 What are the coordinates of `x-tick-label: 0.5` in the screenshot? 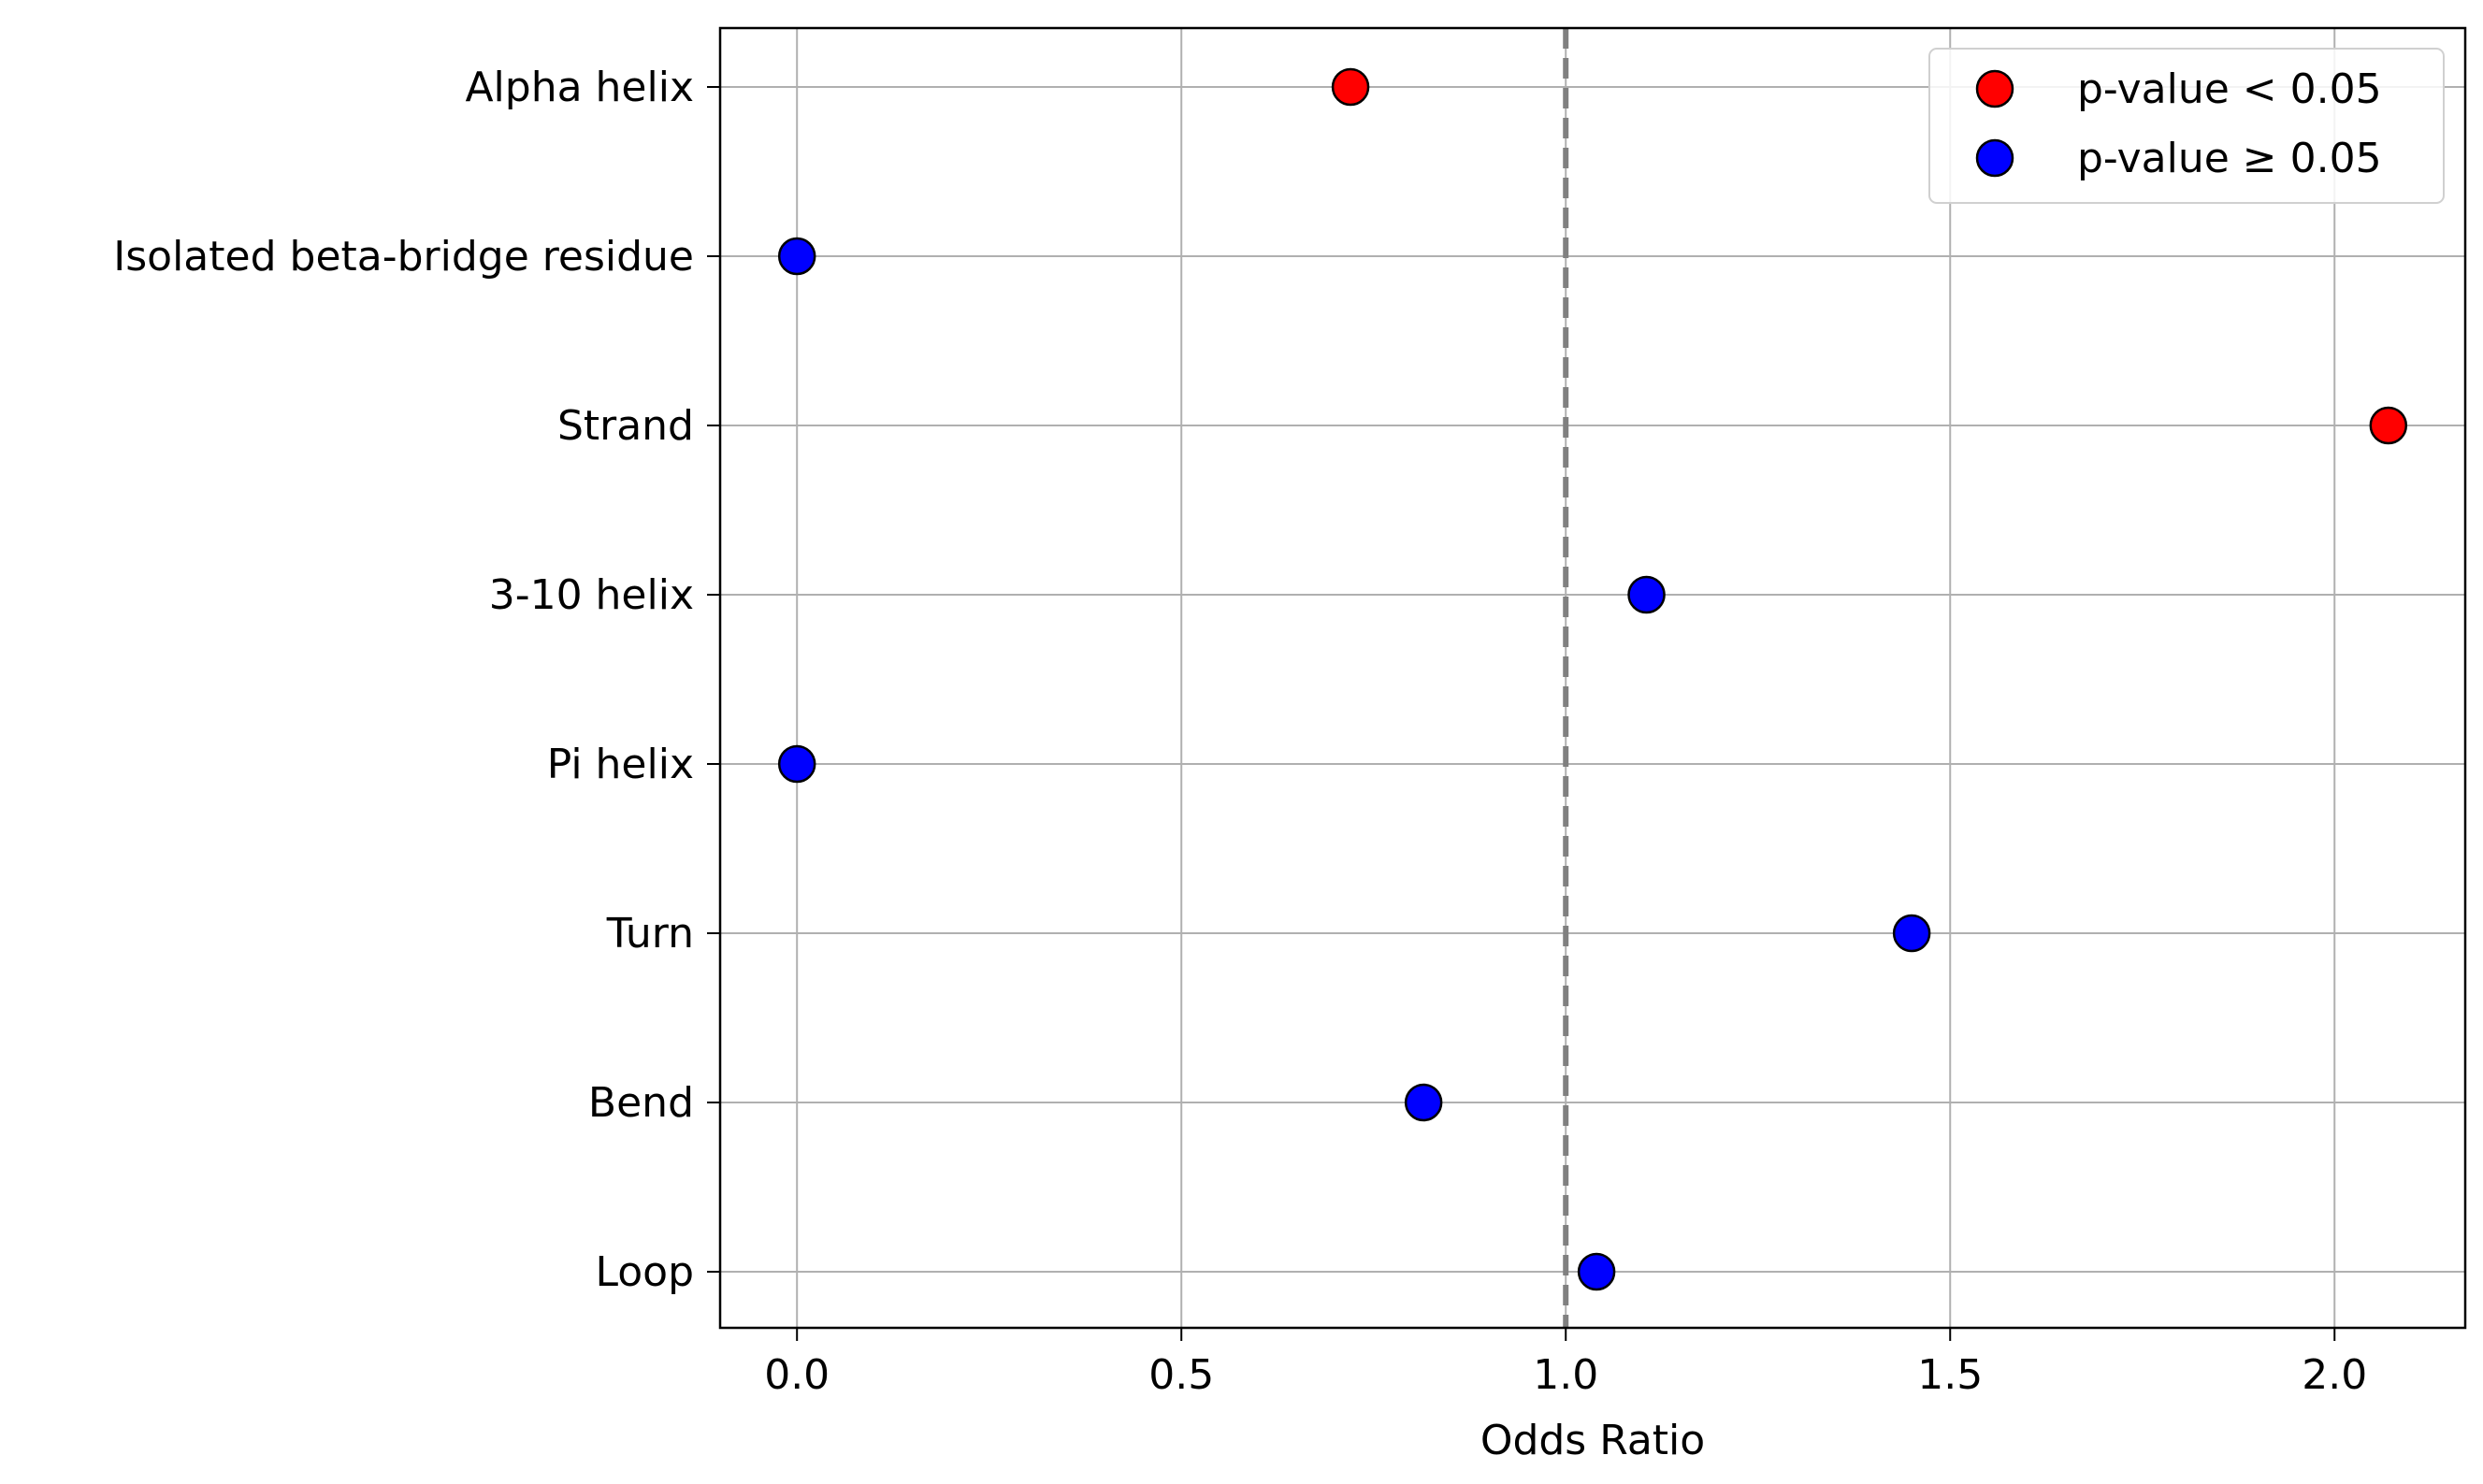 It's located at (1181, 1375).